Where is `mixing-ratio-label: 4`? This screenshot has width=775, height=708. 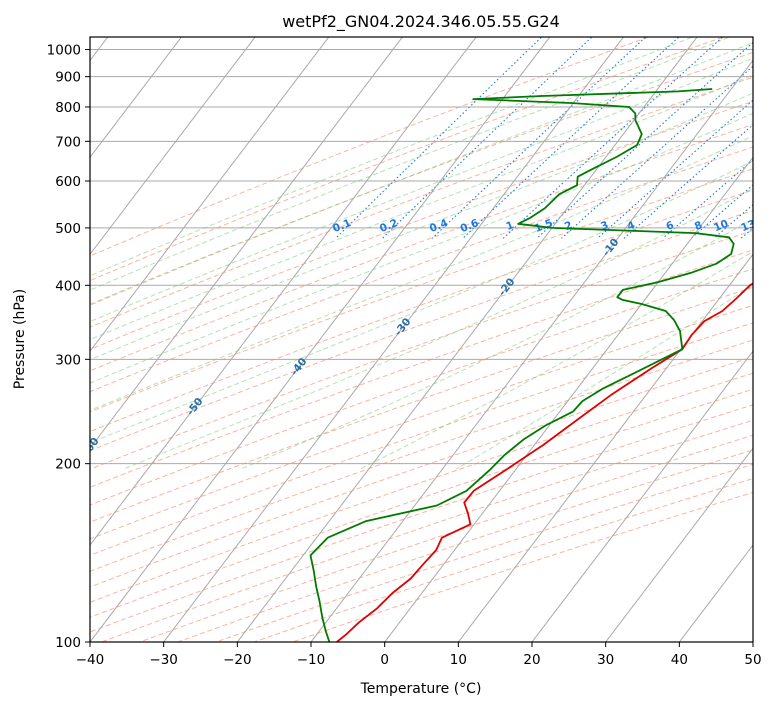 mixing-ratio-label: 4 is located at coordinates (631, 226).